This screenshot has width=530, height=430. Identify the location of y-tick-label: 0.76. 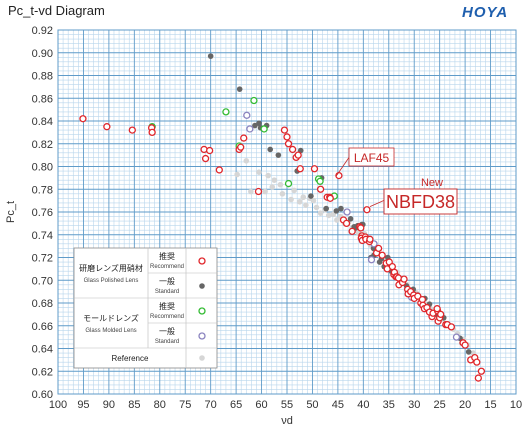
(42, 213).